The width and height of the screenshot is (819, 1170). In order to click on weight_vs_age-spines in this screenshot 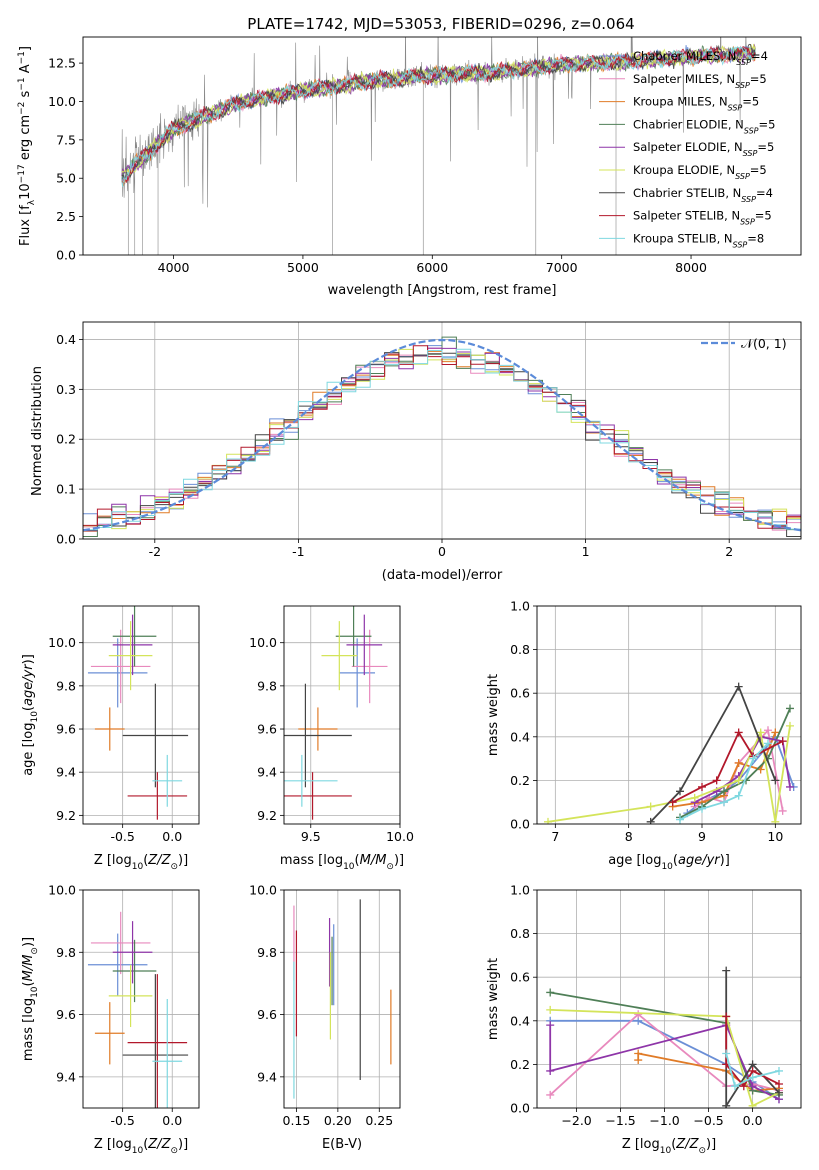, I will do `click(669, 715)`.